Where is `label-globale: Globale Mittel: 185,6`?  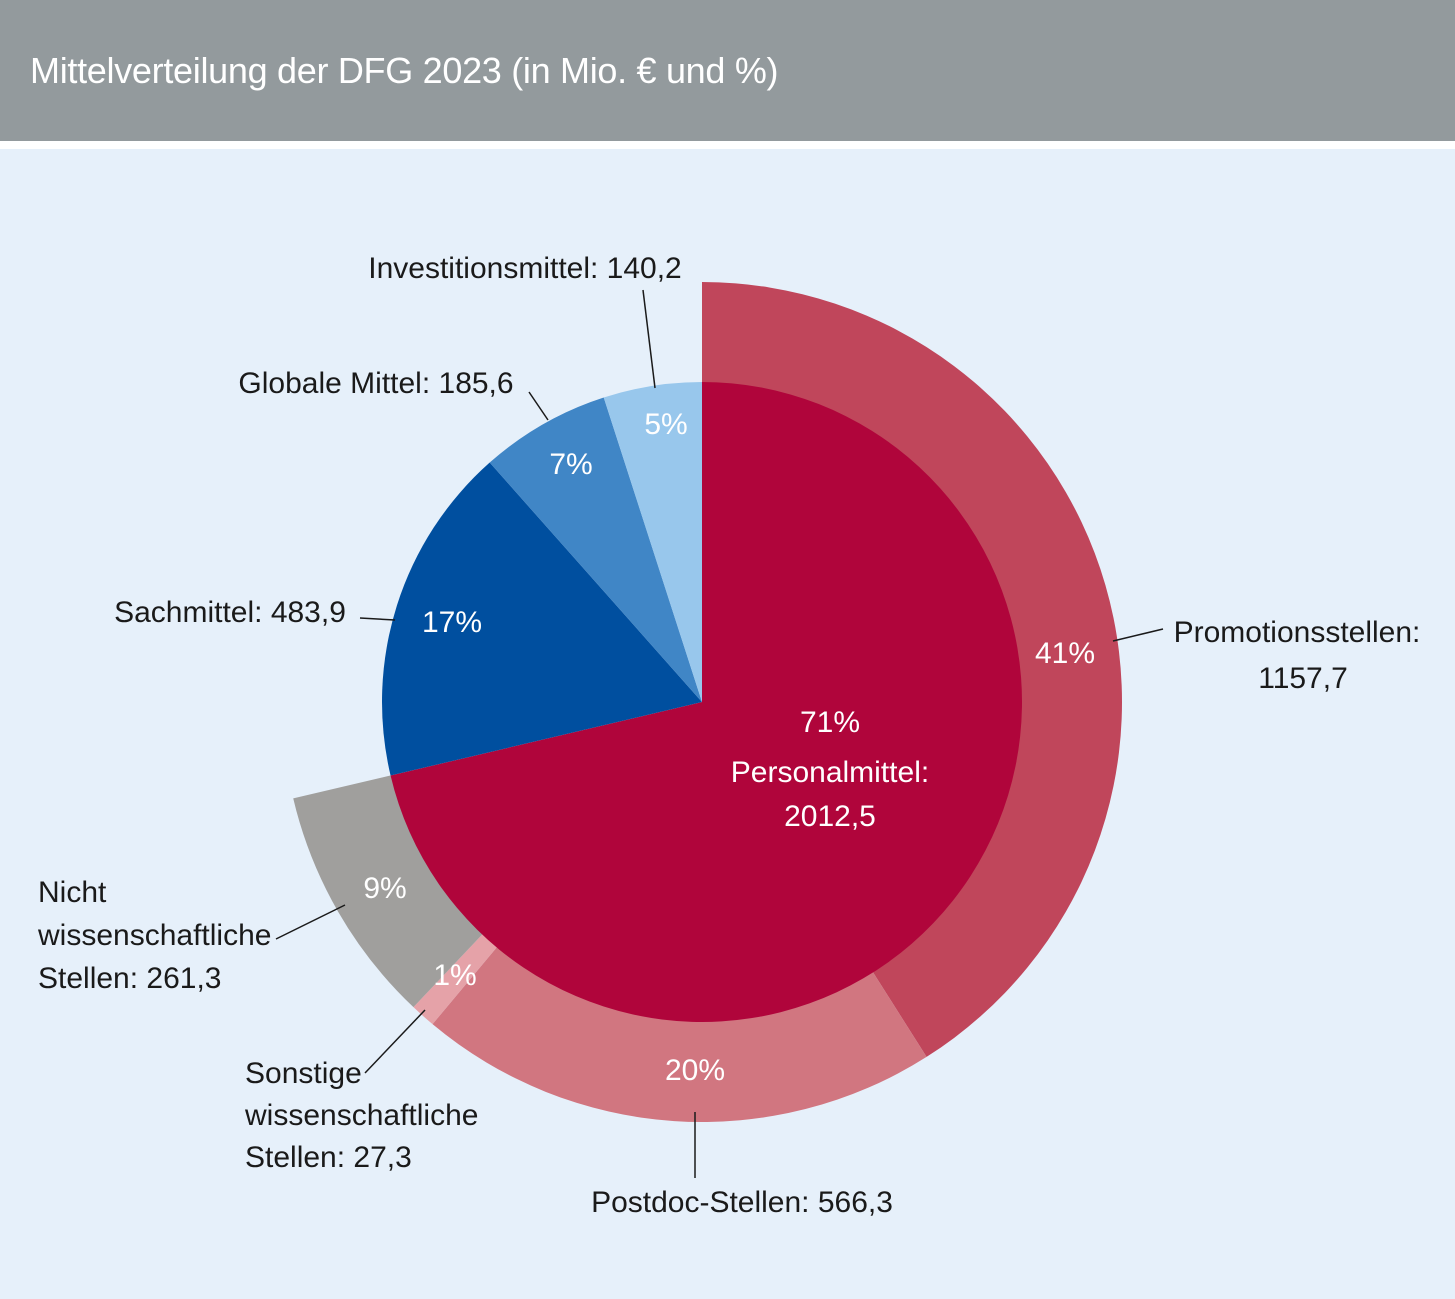 label-globale: Globale Mittel: 185,6 is located at coordinates (375, 383).